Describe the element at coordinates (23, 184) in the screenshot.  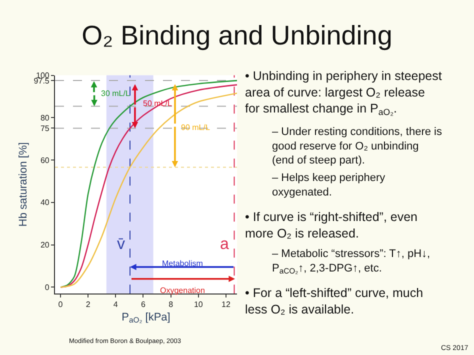
I see `y-axis-title: Hb saturation [%]` at that location.